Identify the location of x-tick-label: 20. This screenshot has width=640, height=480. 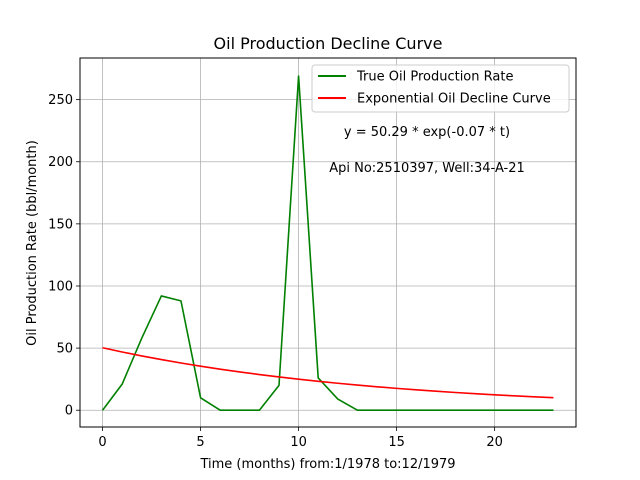
(494, 442).